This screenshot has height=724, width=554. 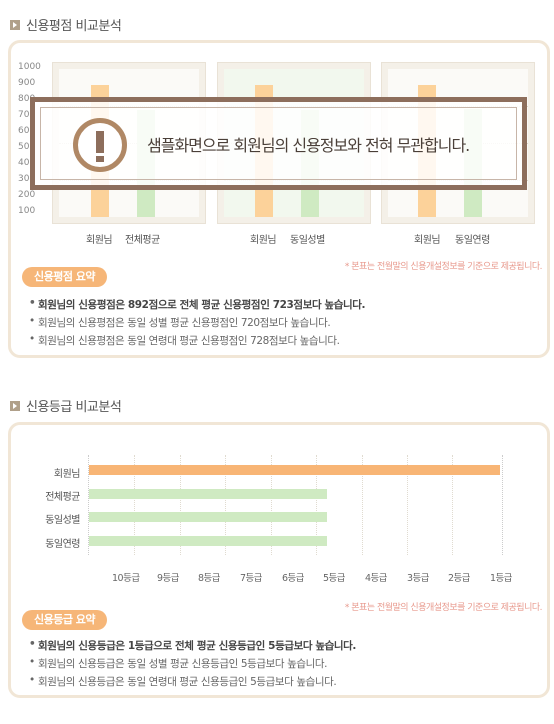 What do you see at coordinates (27, 115) in the screenshot?
I see `y-tick: 700` at bounding box center [27, 115].